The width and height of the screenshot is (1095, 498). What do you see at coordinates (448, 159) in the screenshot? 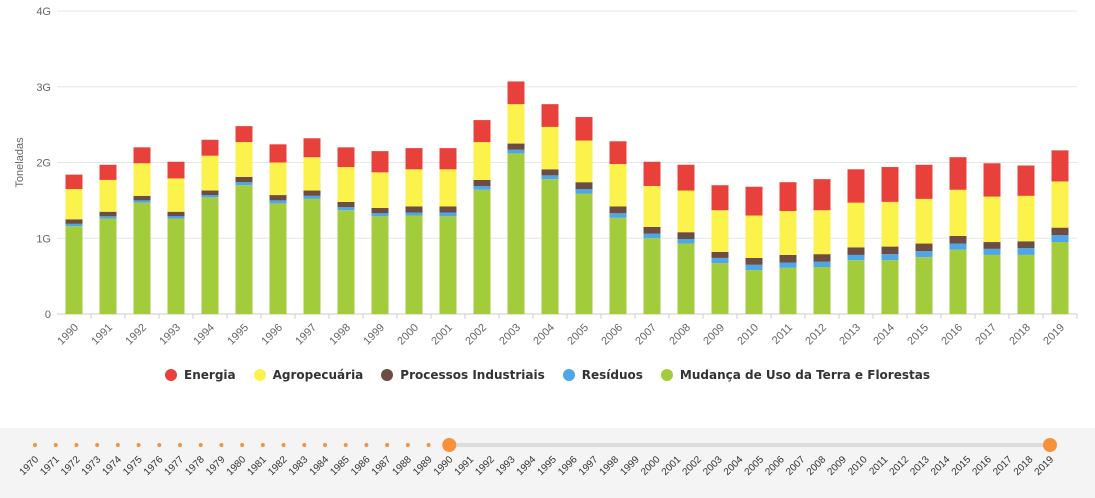
I see `bar-energia-2001` at bounding box center [448, 159].